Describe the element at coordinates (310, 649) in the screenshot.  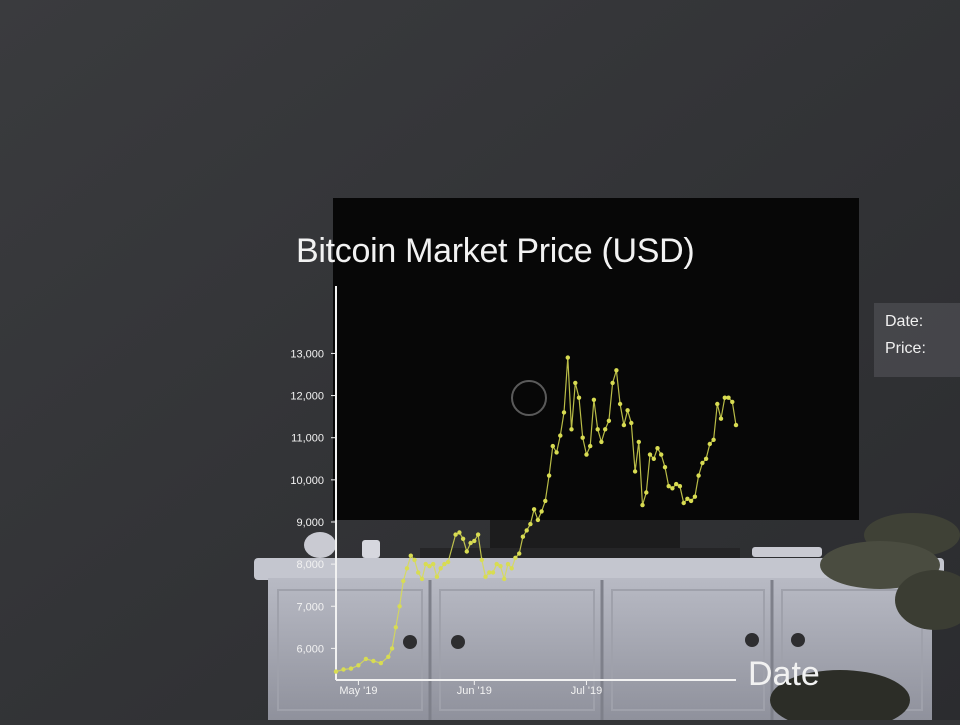
I see `y-tick-label: 6,000` at that location.